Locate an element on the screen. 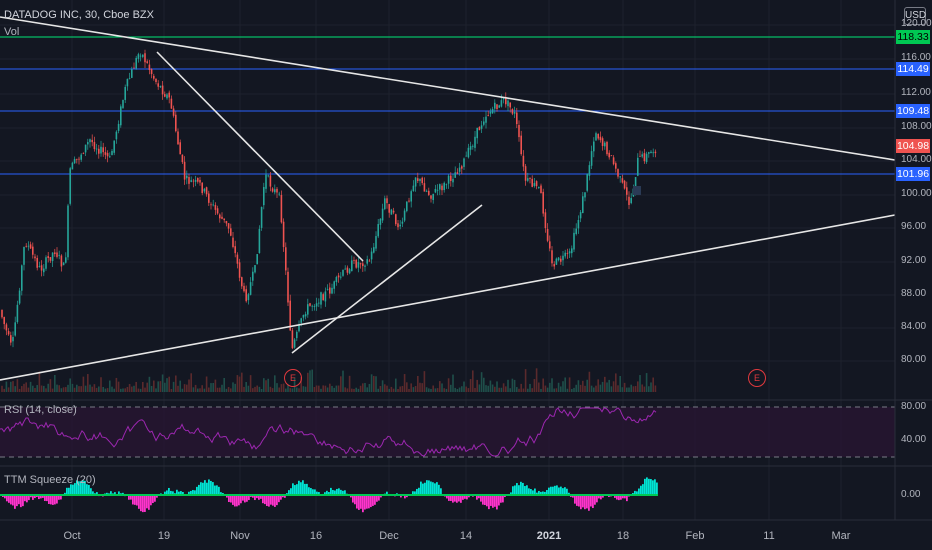  price-tick: 96.00 is located at coordinates (914, 226).